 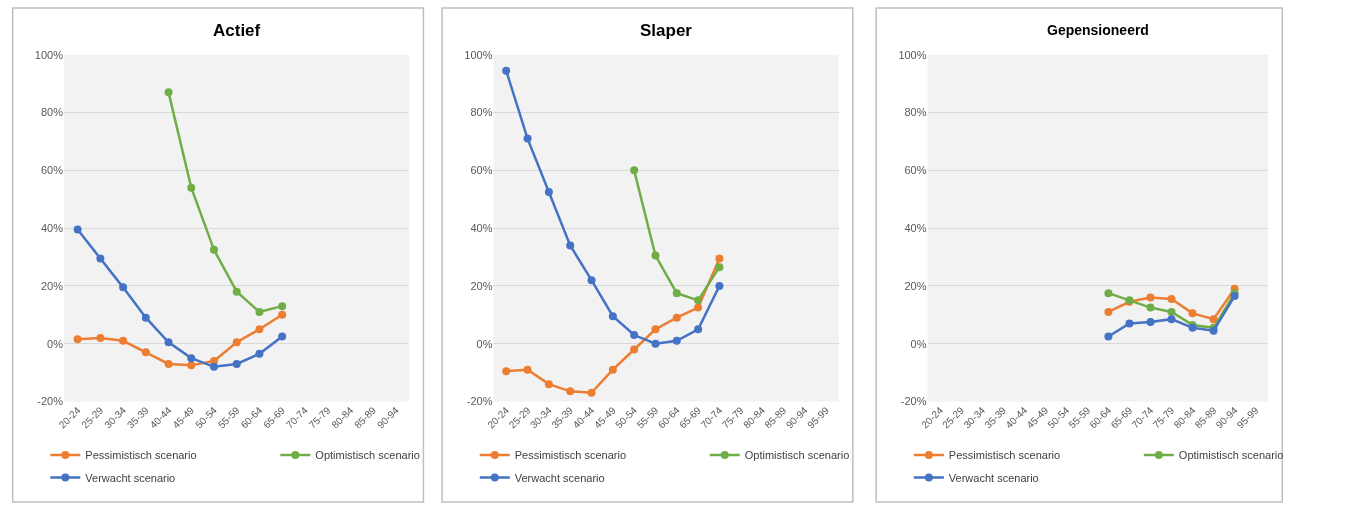 What do you see at coordinates (237, 30) in the screenshot?
I see `chart-title: Actief` at bounding box center [237, 30].